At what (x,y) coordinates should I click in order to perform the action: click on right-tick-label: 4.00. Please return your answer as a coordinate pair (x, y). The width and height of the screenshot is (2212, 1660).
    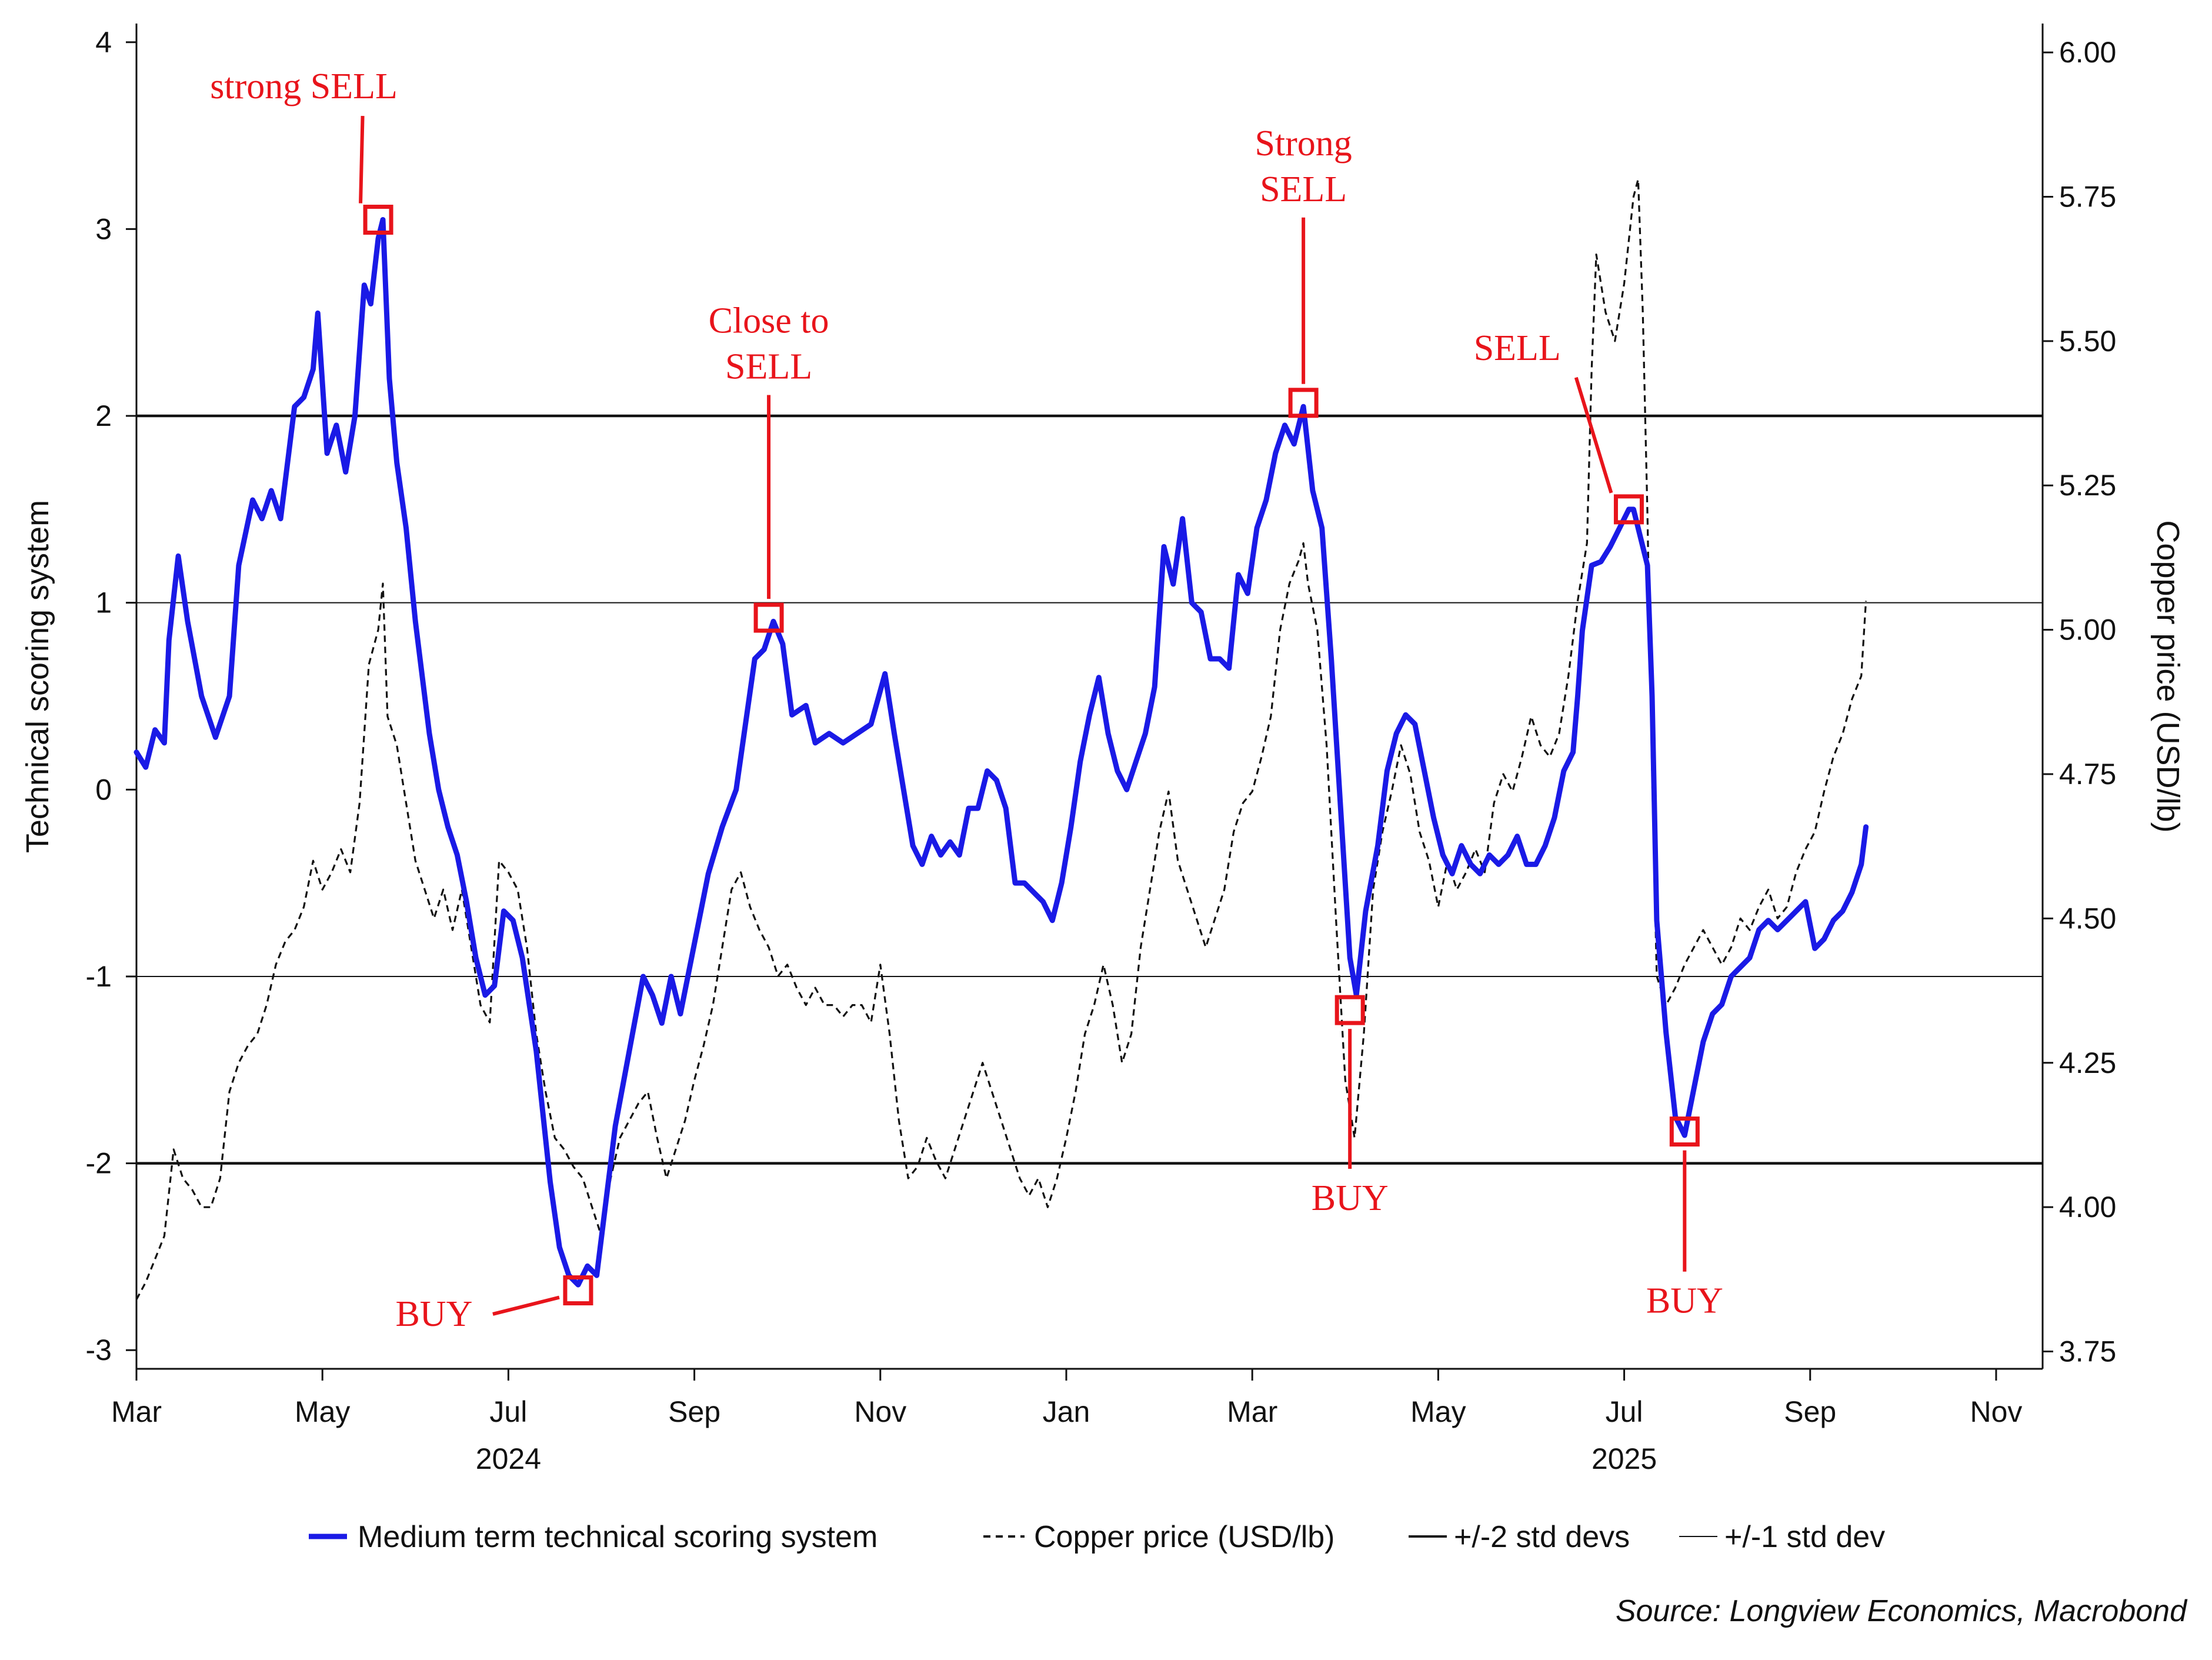
    Looking at the image, I should click on (2087, 1207).